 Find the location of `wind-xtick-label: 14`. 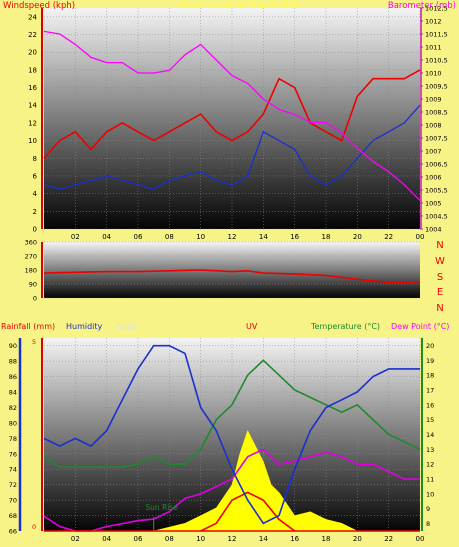

wind-xtick-label: 14 is located at coordinates (263, 237).